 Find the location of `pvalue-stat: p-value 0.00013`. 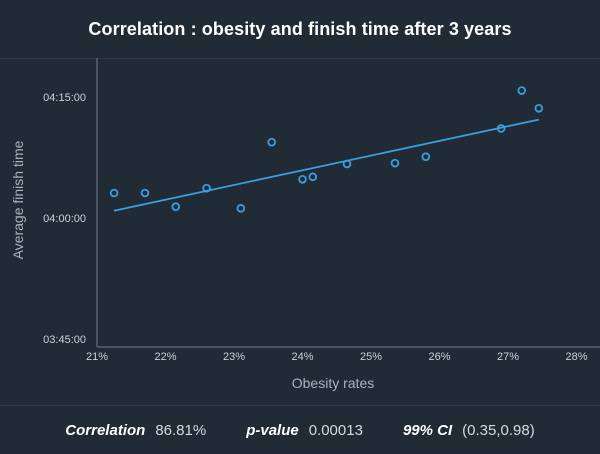

pvalue-stat: p-value 0.00013 is located at coordinates (304, 430).